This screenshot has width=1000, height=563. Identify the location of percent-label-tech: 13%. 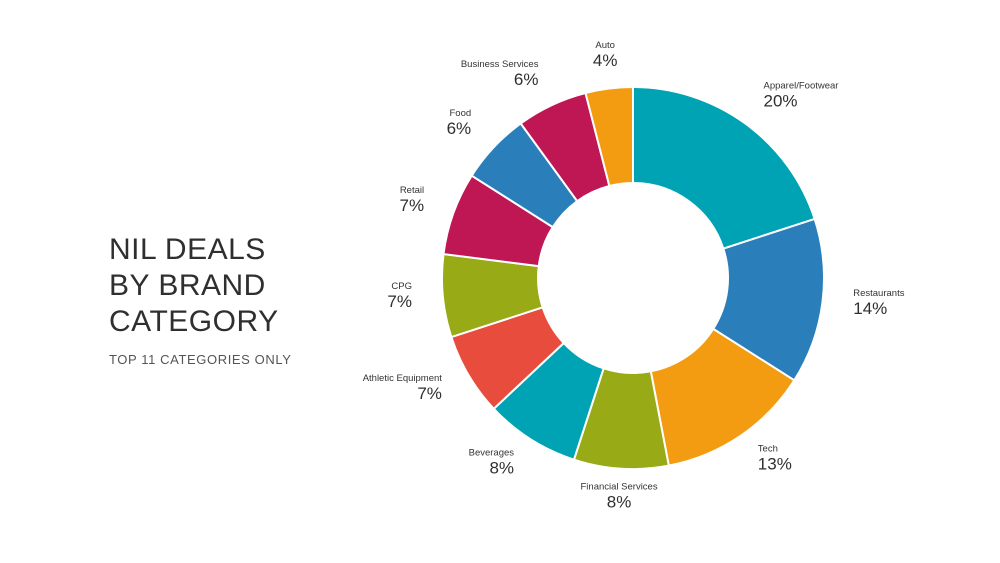
(775, 464).